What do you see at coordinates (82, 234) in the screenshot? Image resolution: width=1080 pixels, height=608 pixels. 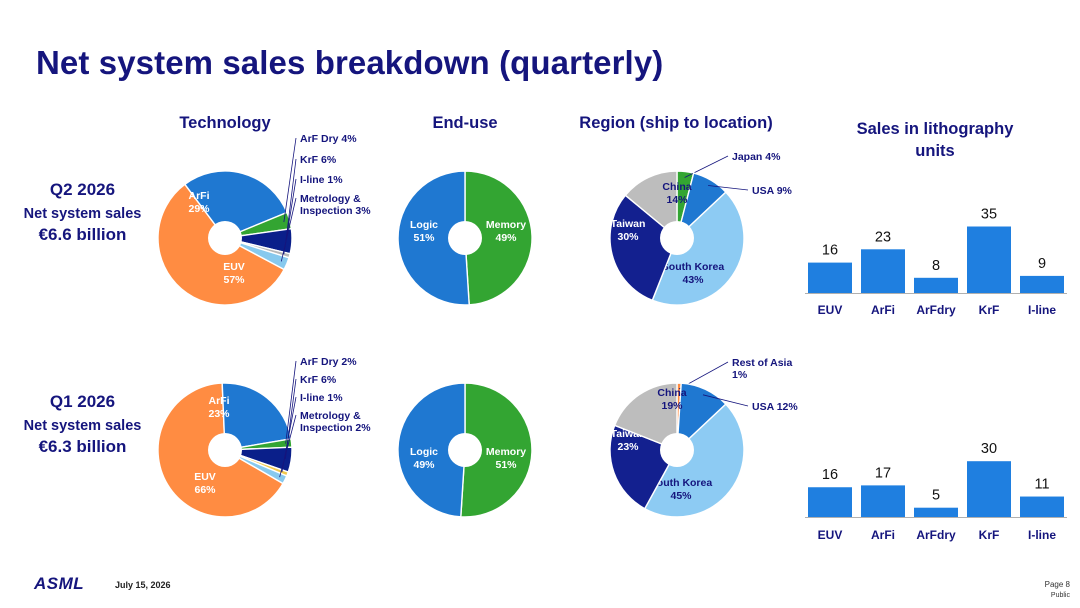 I see `net-sales-value: €6.6 billion` at bounding box center [82, 234].